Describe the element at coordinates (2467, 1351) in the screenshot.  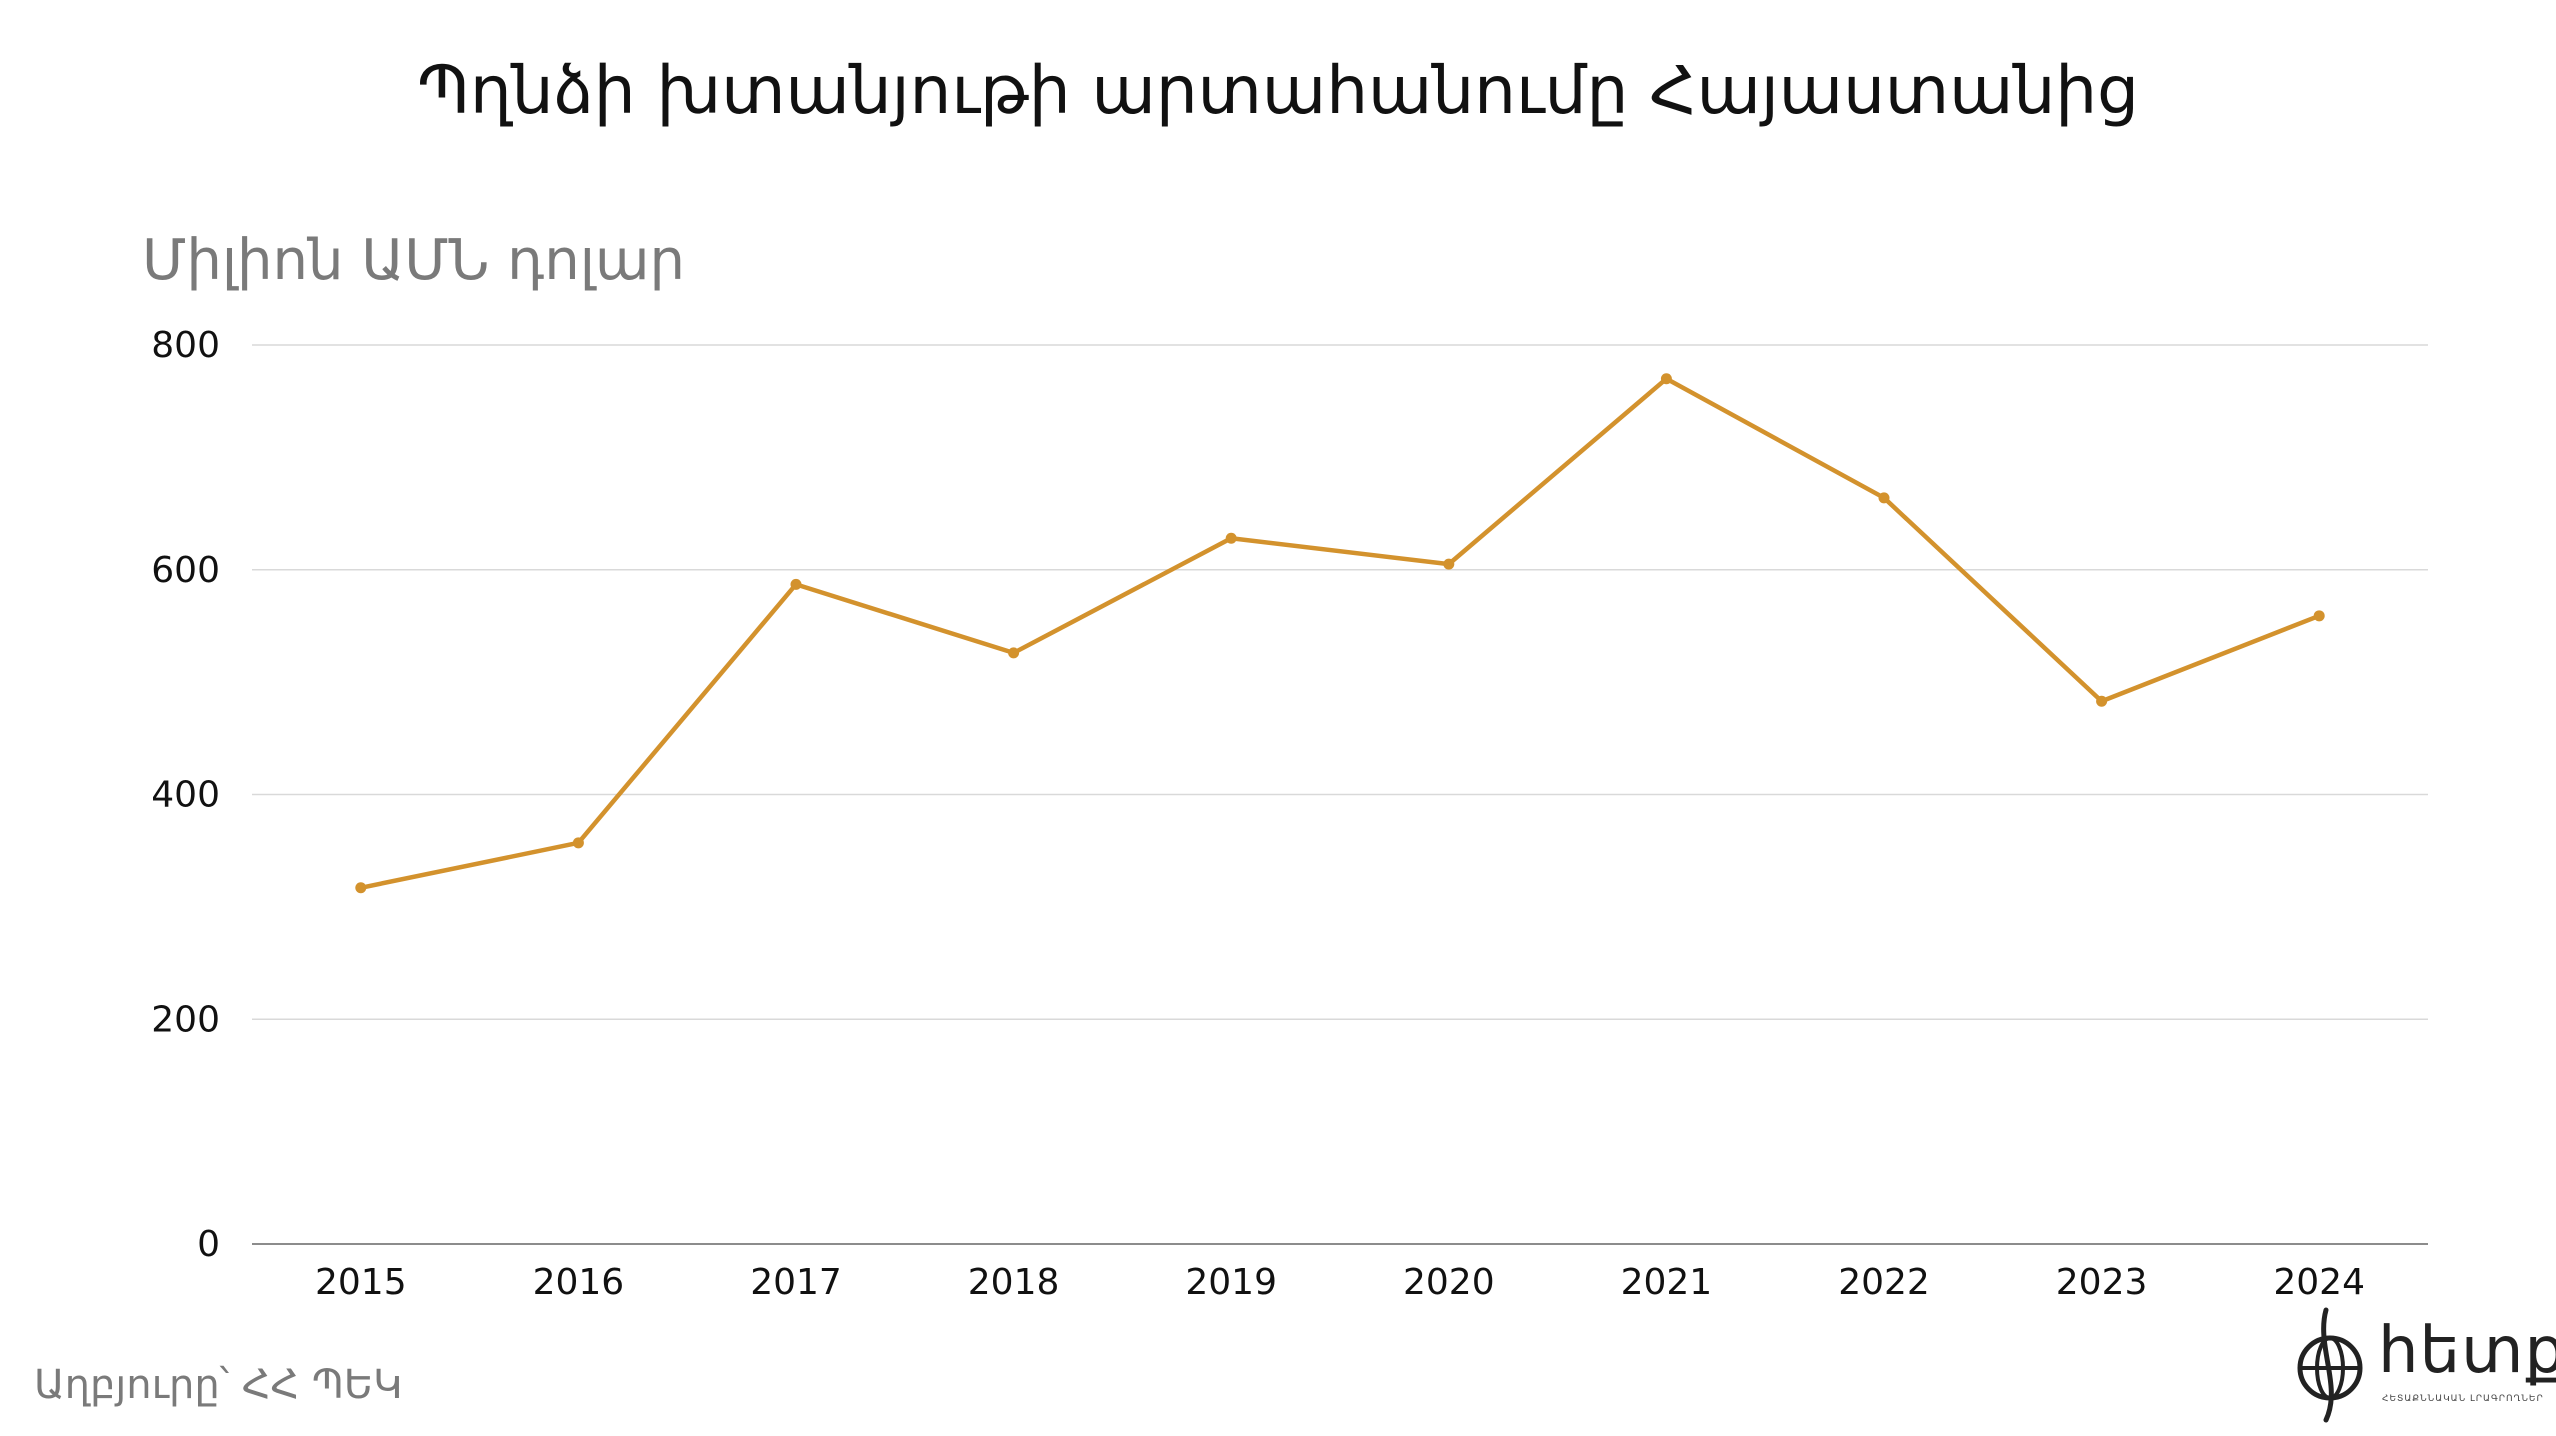
I see `logo-text: հետք` at that location.